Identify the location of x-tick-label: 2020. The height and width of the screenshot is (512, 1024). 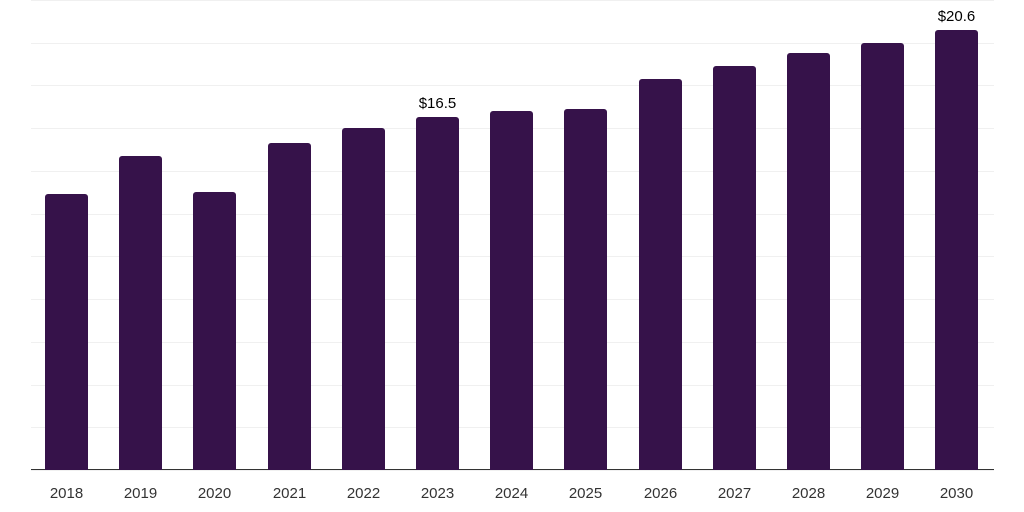
(214, 493).